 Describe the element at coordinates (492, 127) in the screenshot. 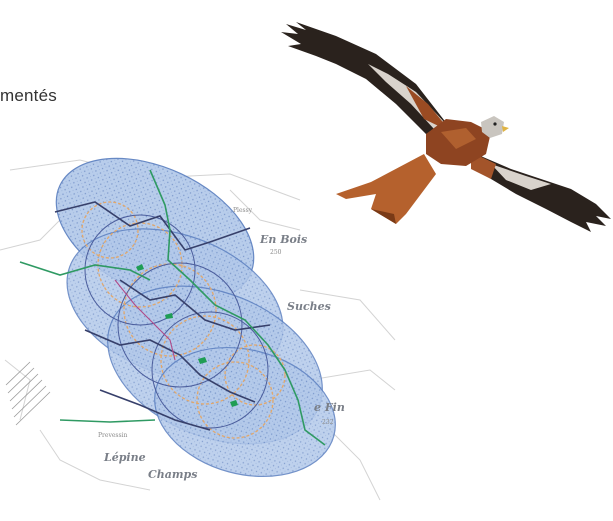

I see `head` at that location.